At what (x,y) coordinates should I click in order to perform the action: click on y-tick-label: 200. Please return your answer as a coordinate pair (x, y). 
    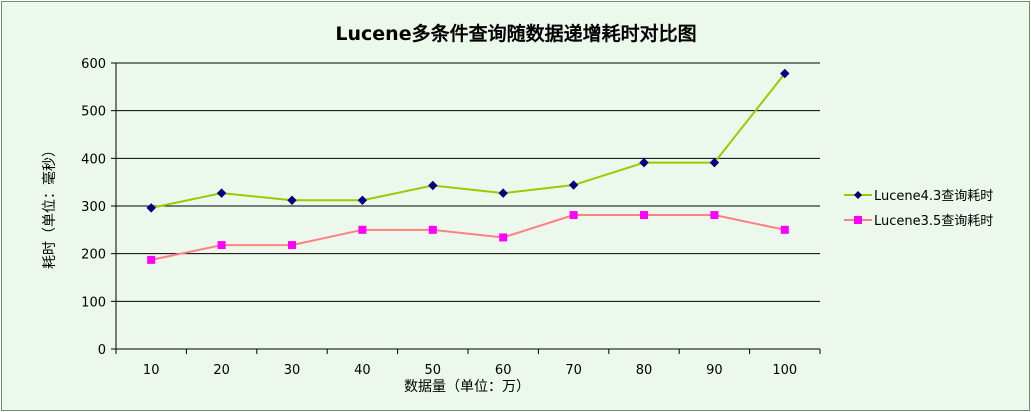
    Looking at the image, I should click on (93, 255).